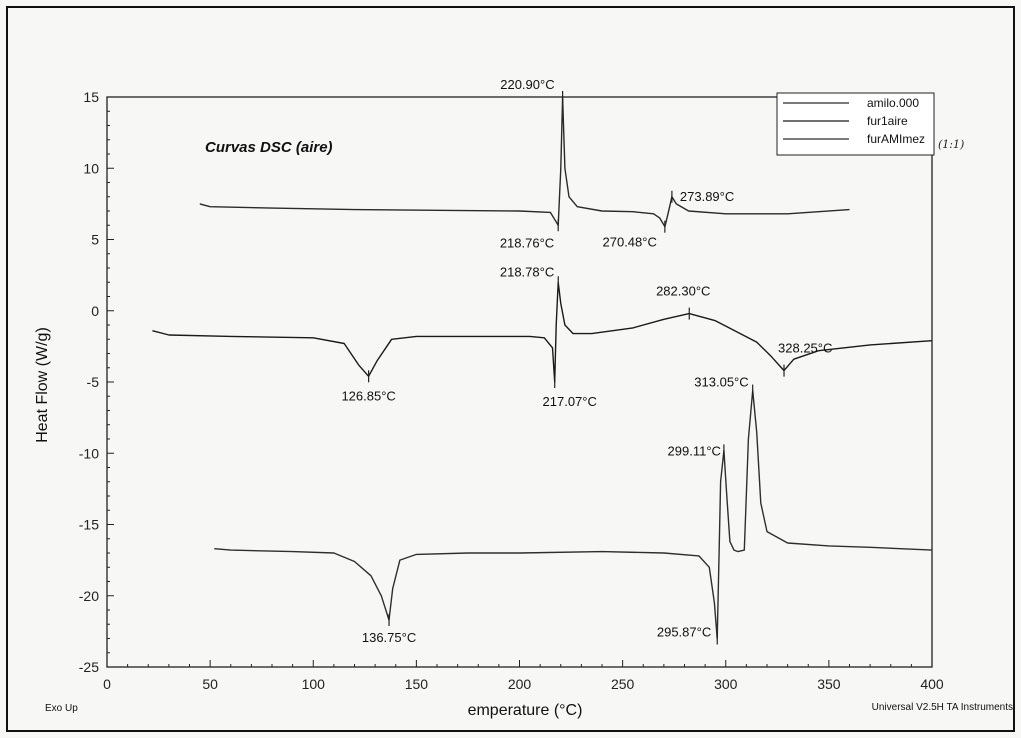 The image size is (1021, 738). Describe the element at coordinates (887, 121) in the screenshot. I see `legend-entry: fur1aire` at that location.